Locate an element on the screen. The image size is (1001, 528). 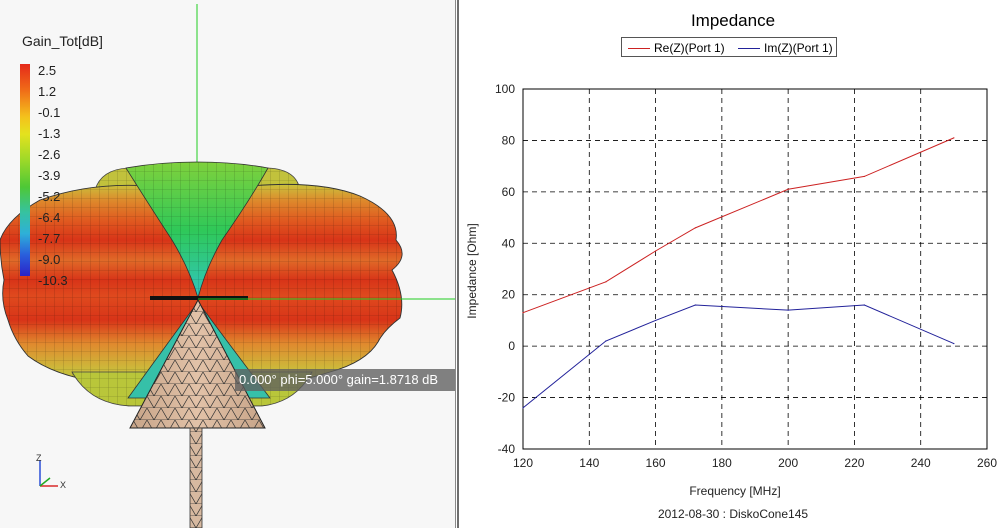
y-tick-label: 80 is located at coordinates (509, 140).